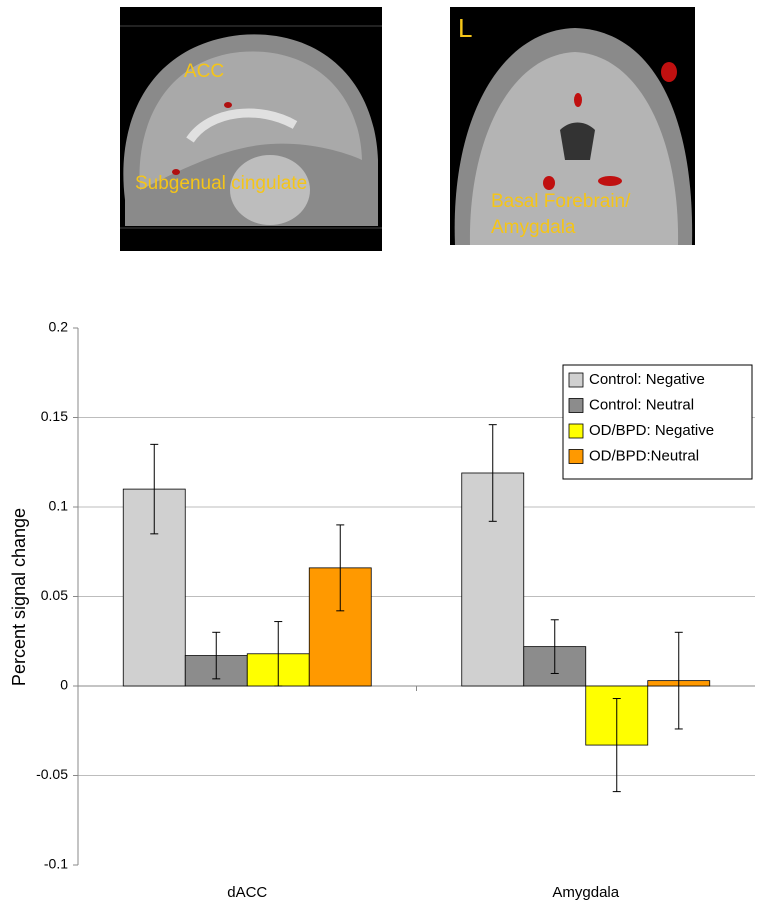 This screenshot has width=762, height=914. I want to click on legend-label: OD/BPD: Negative, so click(651, 430).